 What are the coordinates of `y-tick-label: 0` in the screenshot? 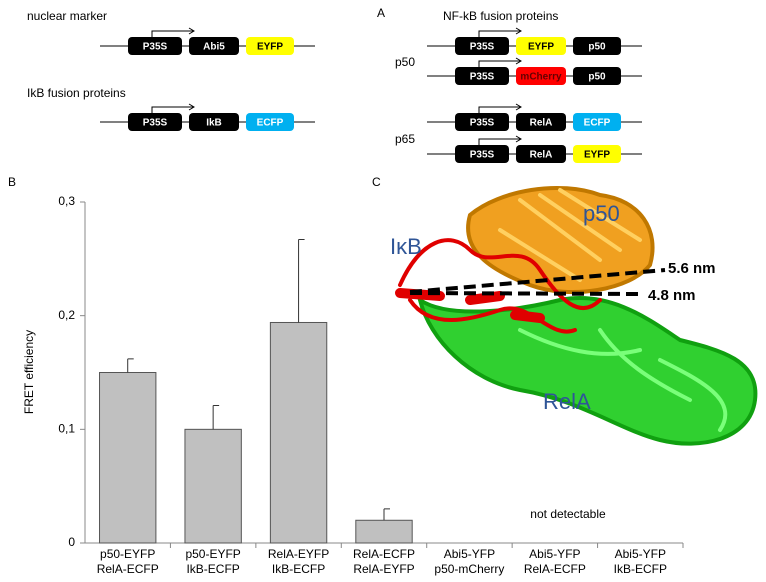 It's located at (71, 542).